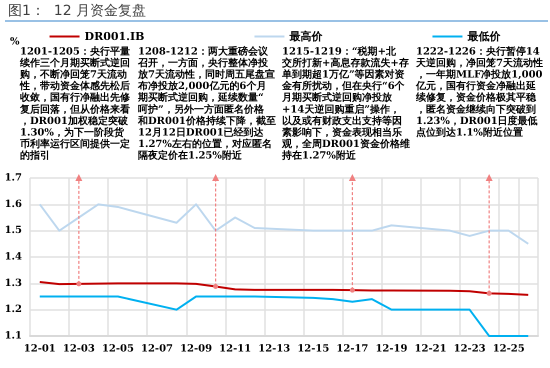 Image resolution: width=550 pixels, height=368 pixels. What do you see at coordinates (40, 349) in the screenshot?
I see `x-tick-label: 12-01` at bounding box center [40, 349].